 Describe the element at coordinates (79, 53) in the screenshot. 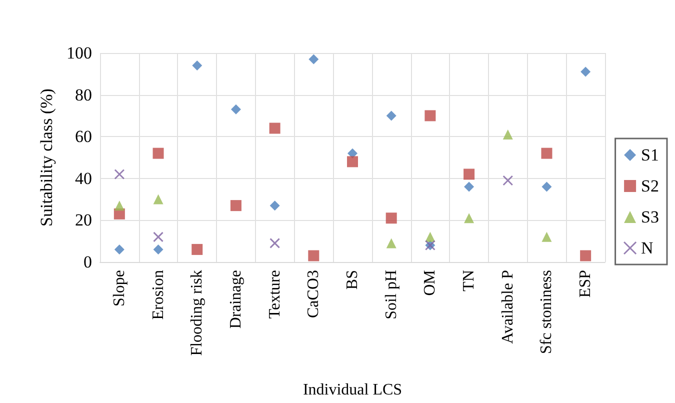

I see `y-tick-label: 100` at that location.